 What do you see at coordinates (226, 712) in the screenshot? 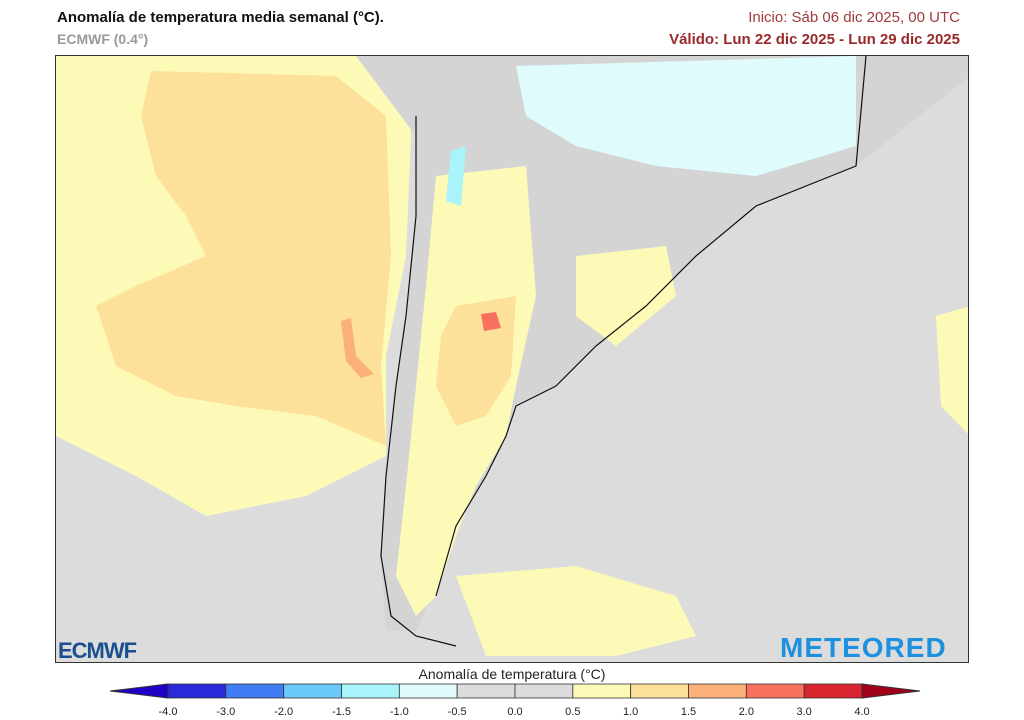
I see `colorbar-tick-label: -3.0` at bounding box center [226, 712].